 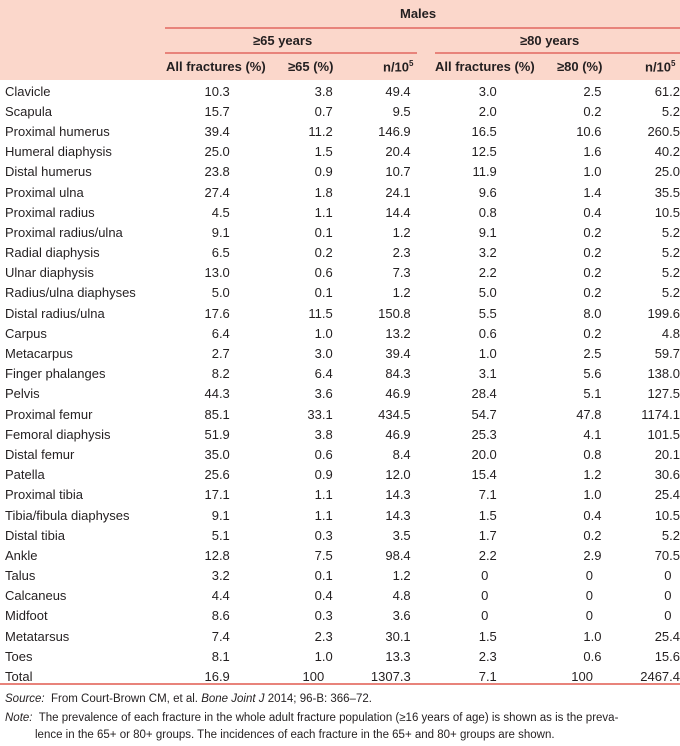 I want to click on cell-value: 1.1, so click(x=323, y=212).